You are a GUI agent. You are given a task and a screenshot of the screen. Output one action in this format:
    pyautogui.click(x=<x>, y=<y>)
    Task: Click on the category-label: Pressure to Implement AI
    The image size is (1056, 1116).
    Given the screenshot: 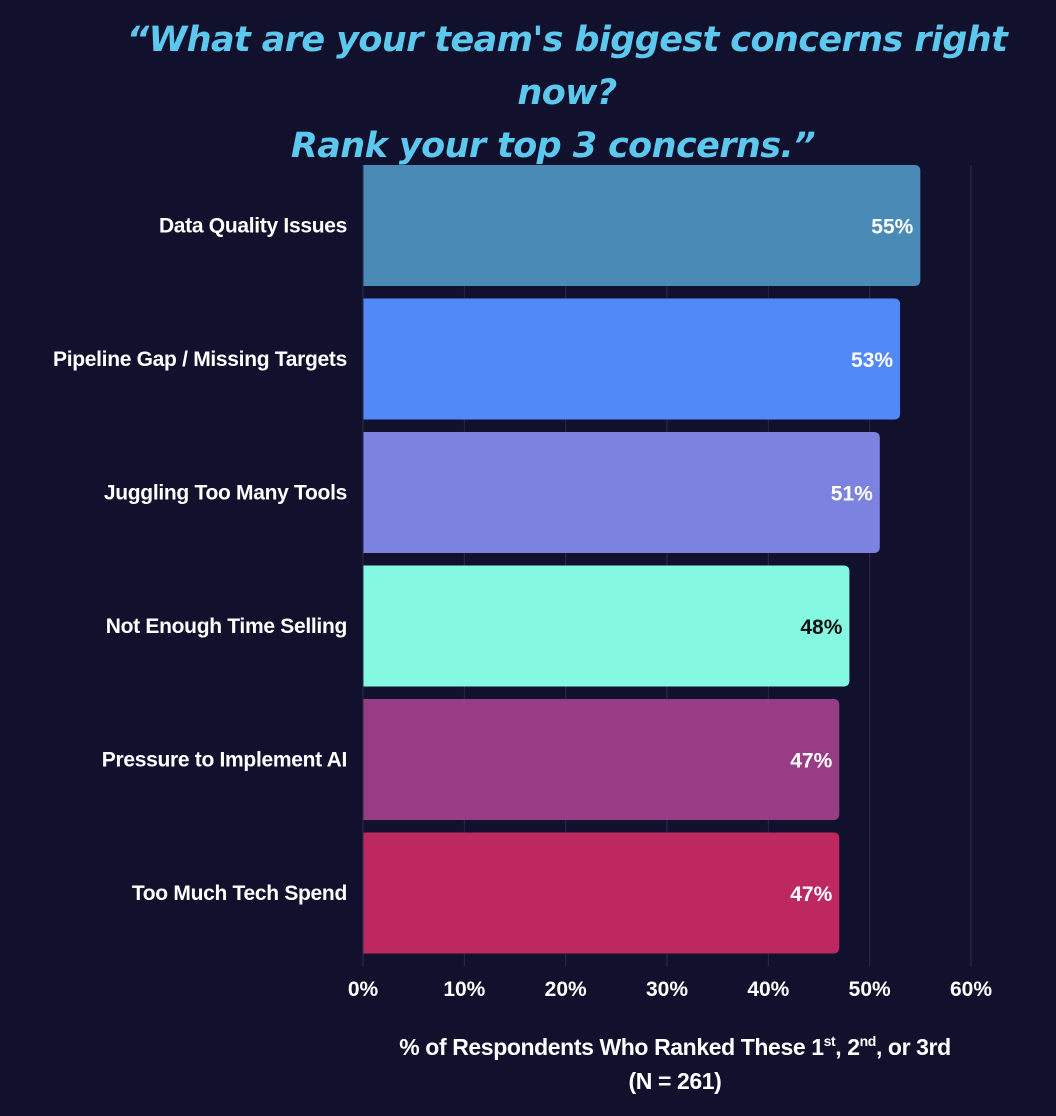 What is the action you would take?
    pyautogui.click(x=224, y=760)
    